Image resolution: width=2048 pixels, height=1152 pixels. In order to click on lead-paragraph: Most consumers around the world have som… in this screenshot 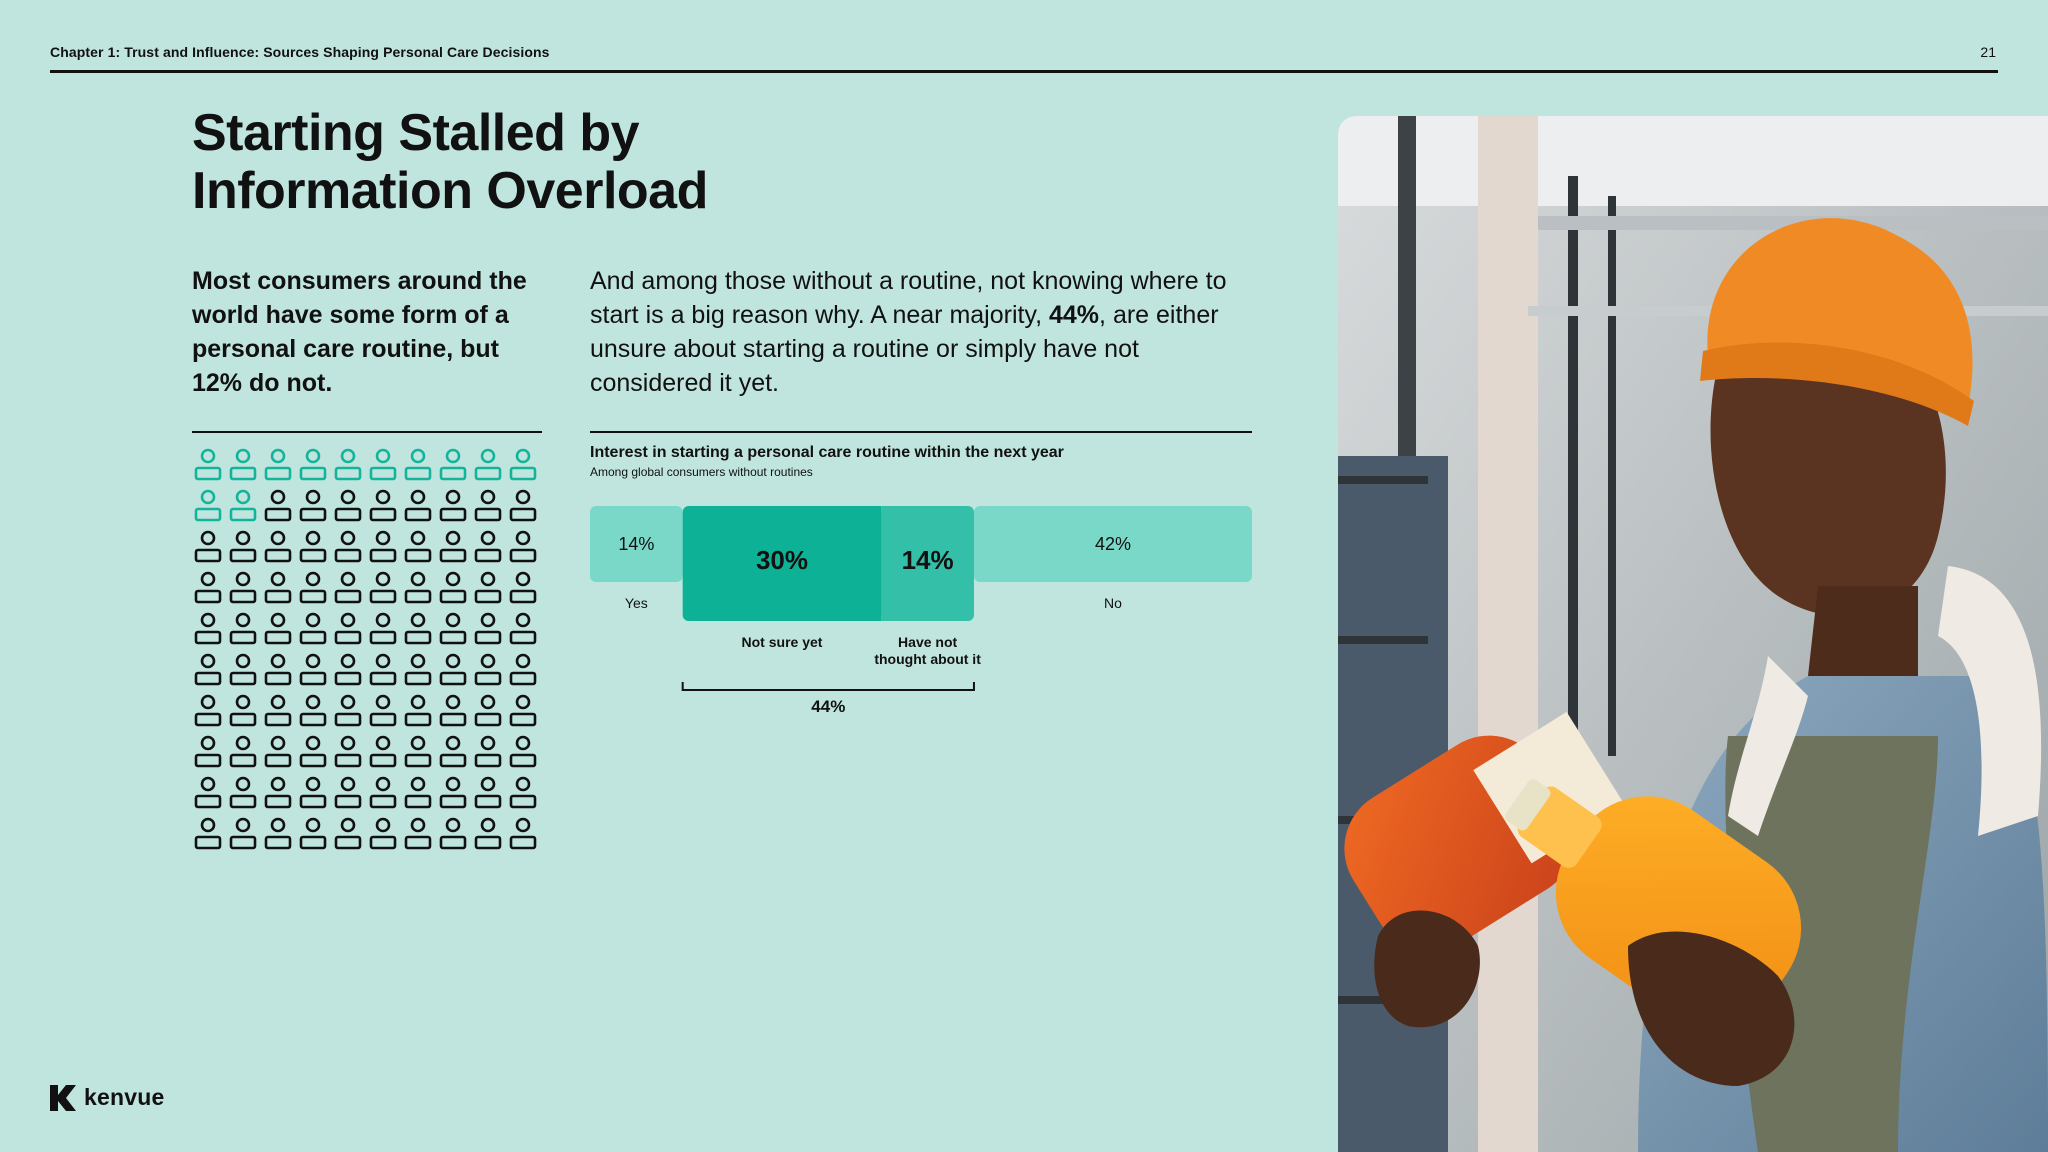, I will do `click(359, 332)`.